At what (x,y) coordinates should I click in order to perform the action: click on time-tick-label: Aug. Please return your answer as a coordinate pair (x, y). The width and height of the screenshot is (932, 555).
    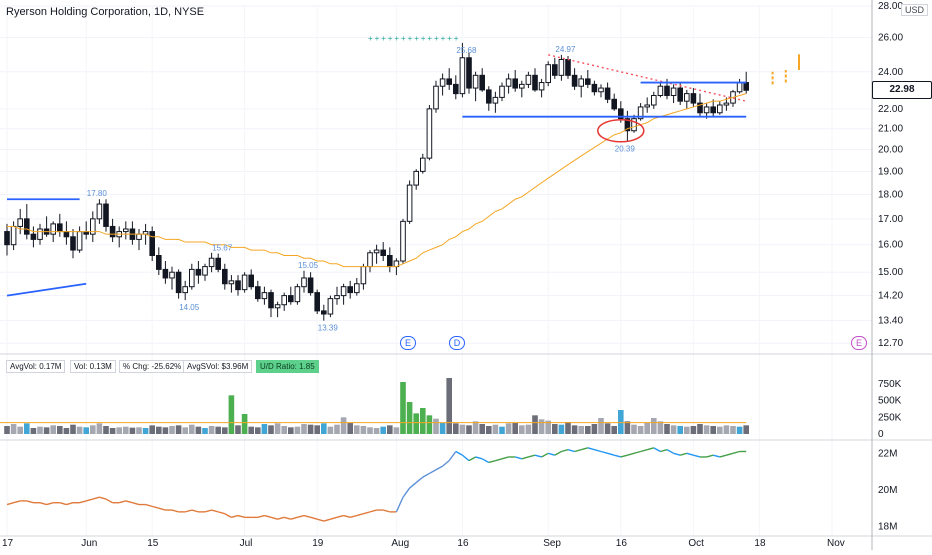
    Looking at the image, I should click on (400, 543).